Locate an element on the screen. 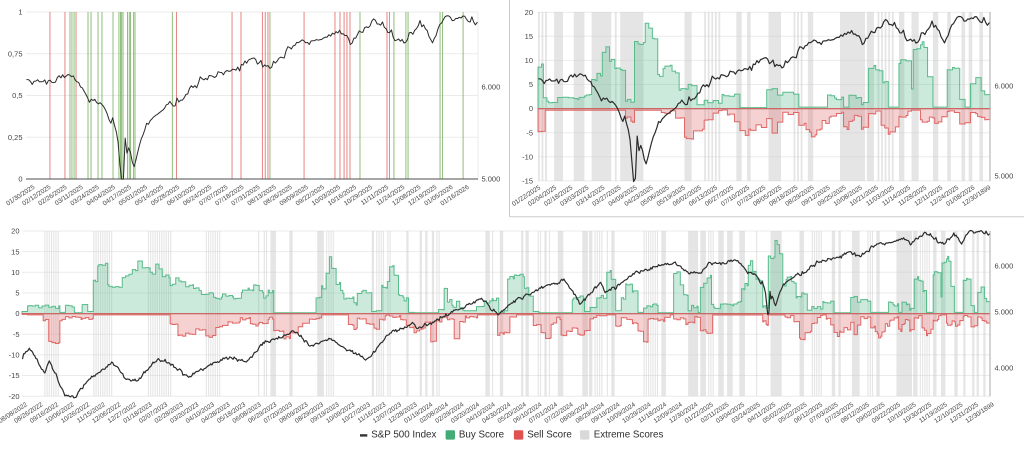  svg-text: 0,5 is located at coordinates (17, 95).